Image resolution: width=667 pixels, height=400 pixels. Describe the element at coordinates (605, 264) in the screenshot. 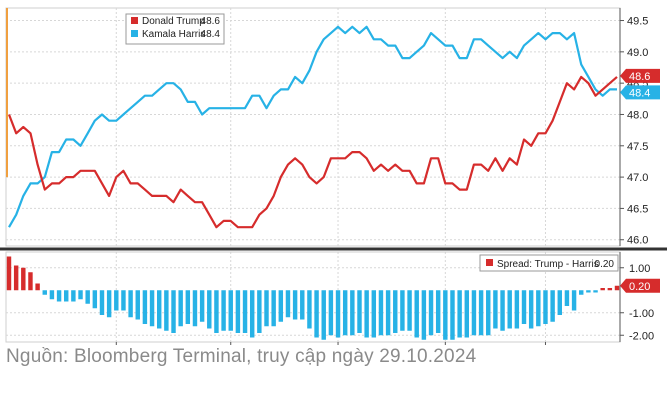

I see `legend-value: 0.20` at that location.